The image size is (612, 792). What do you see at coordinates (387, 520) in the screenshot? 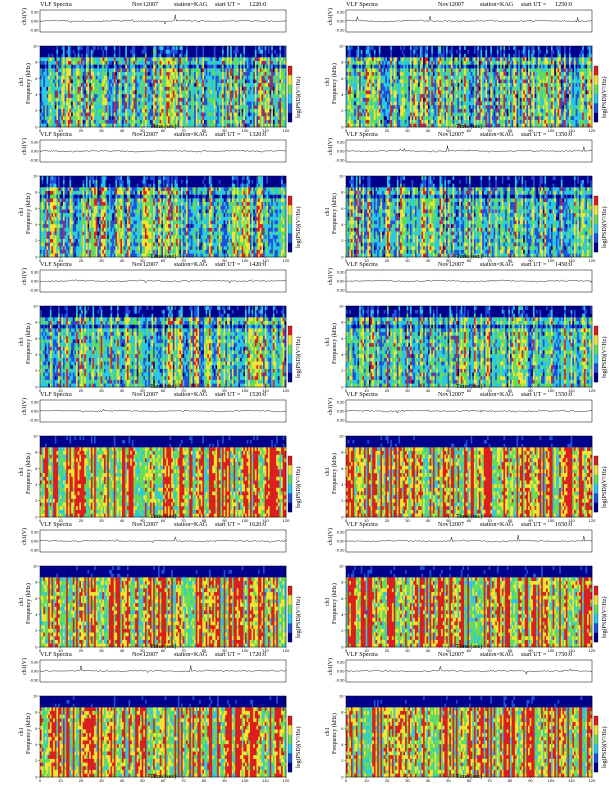
I see `x-tick-label: 20` at bounding box center [387, 520].